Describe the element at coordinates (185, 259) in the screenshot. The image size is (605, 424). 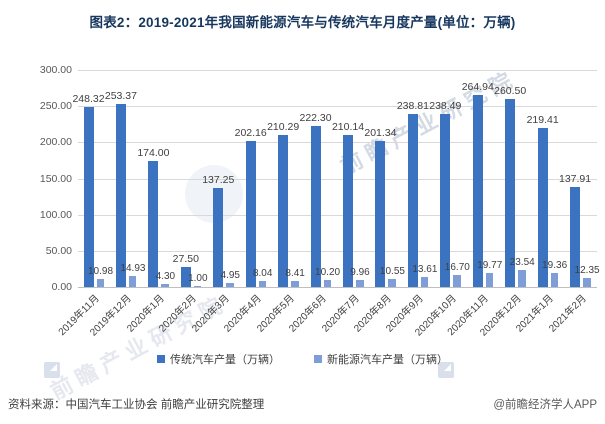
I see `bar-label-traditional: 27.50` at that location.